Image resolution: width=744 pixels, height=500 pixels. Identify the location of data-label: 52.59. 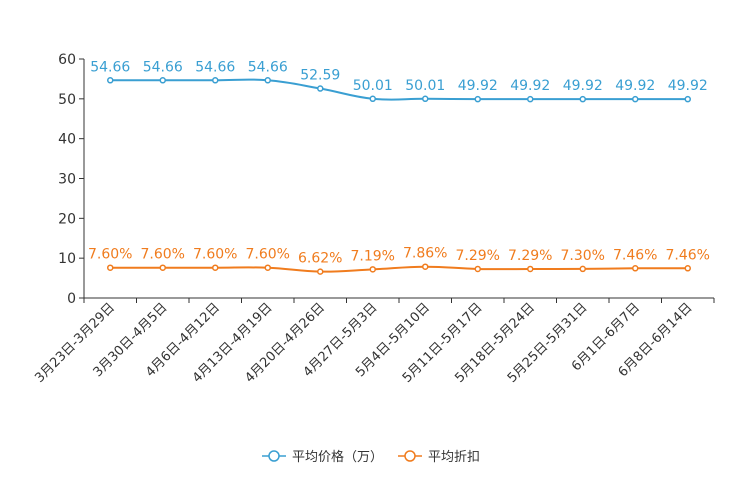
(320, 76).